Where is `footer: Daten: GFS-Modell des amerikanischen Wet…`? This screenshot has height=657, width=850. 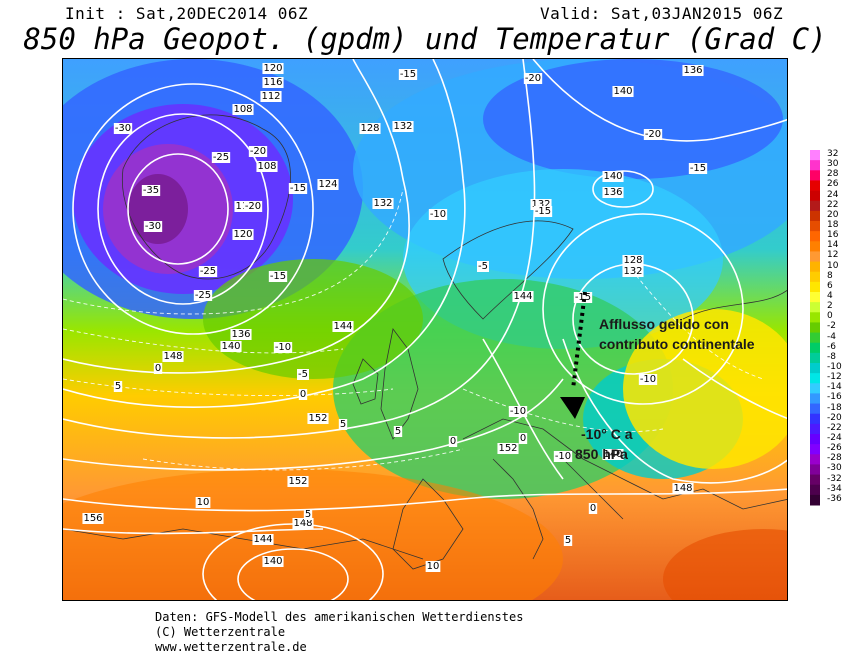
footer: Daten: GFS-Modell des amerikanischen Wet… is located at coordinates (339, 632).